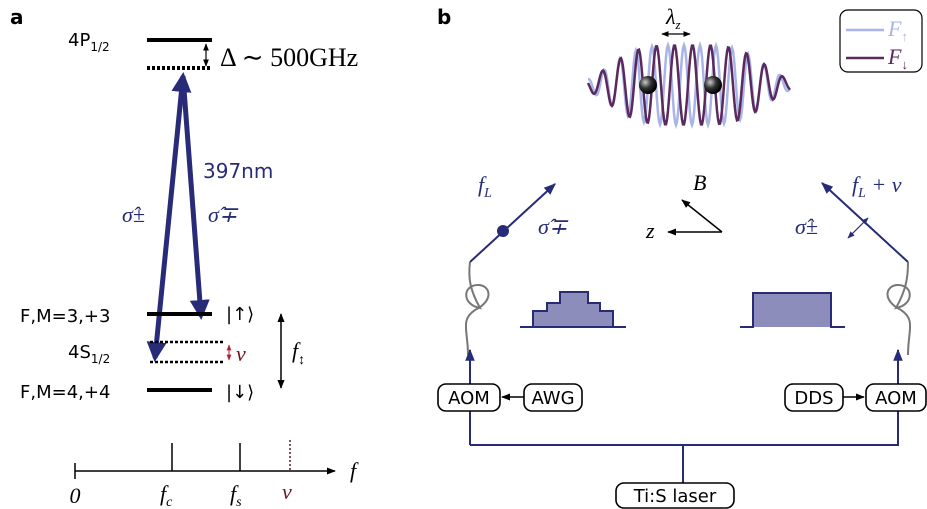  I want to click on beam-path, so click(684, 419).